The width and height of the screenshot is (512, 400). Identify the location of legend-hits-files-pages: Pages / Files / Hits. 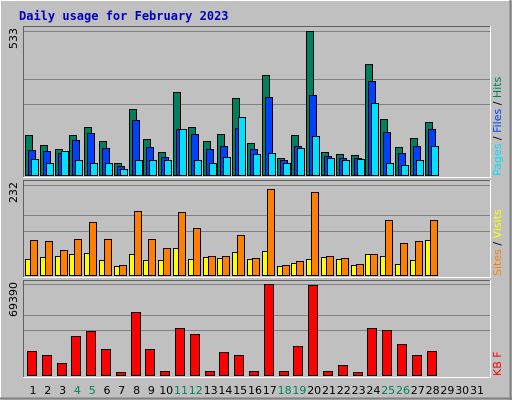
(497, 126).